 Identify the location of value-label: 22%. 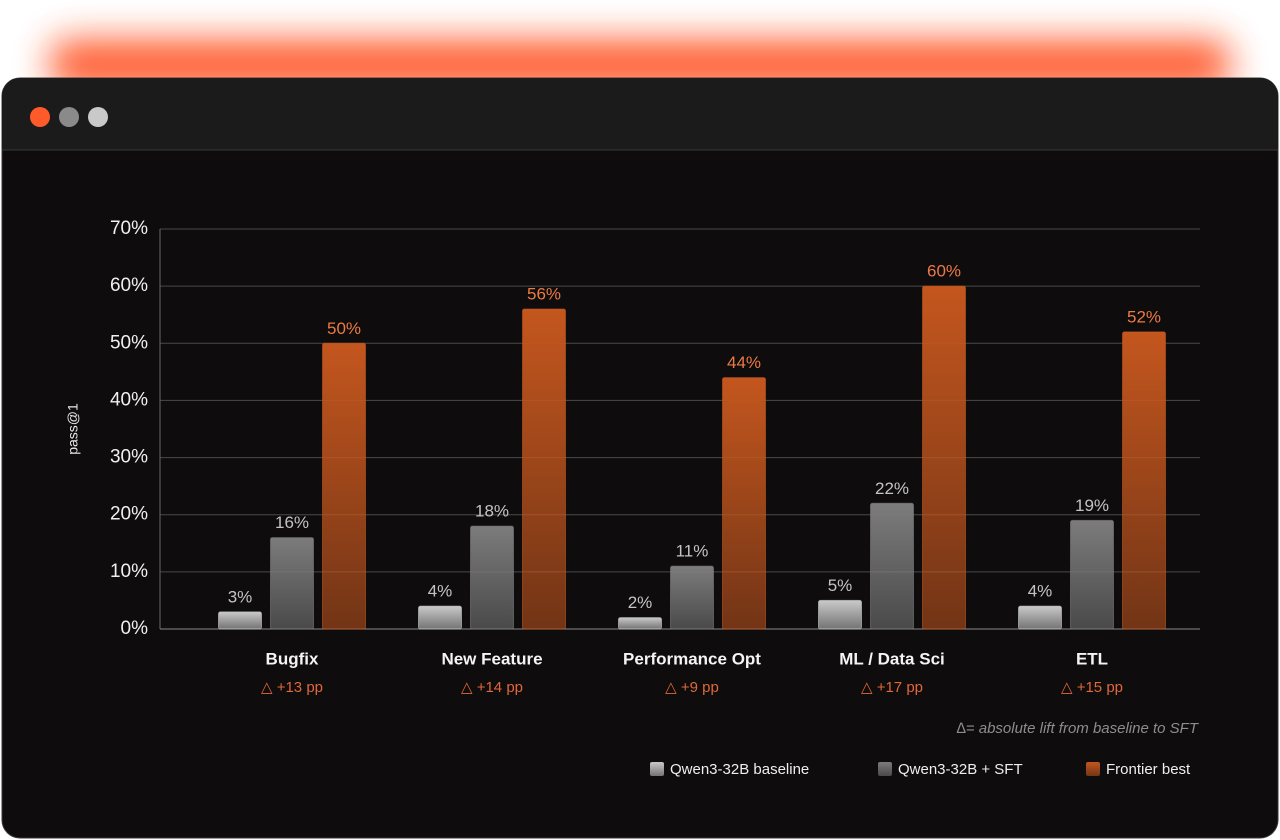
(892, 488).